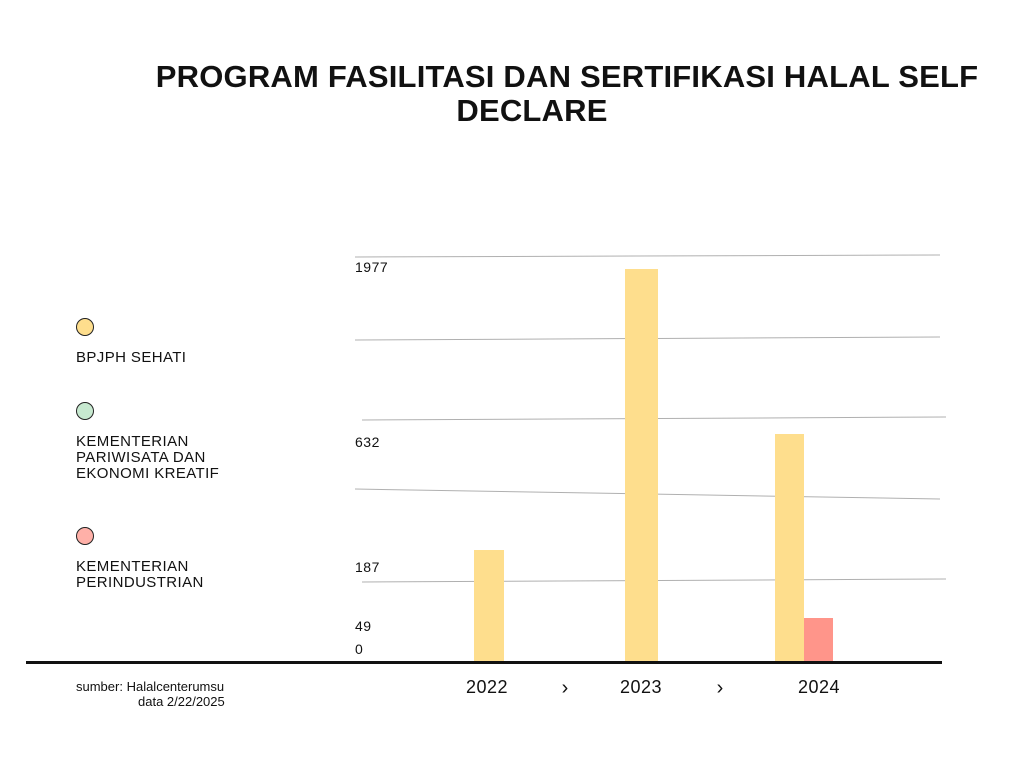  What do you see at coordinates (371, 458) in the screenshot?
I see `y-axis-ticks: 0 49 187 632 1977` at bounding box center [371, 458].